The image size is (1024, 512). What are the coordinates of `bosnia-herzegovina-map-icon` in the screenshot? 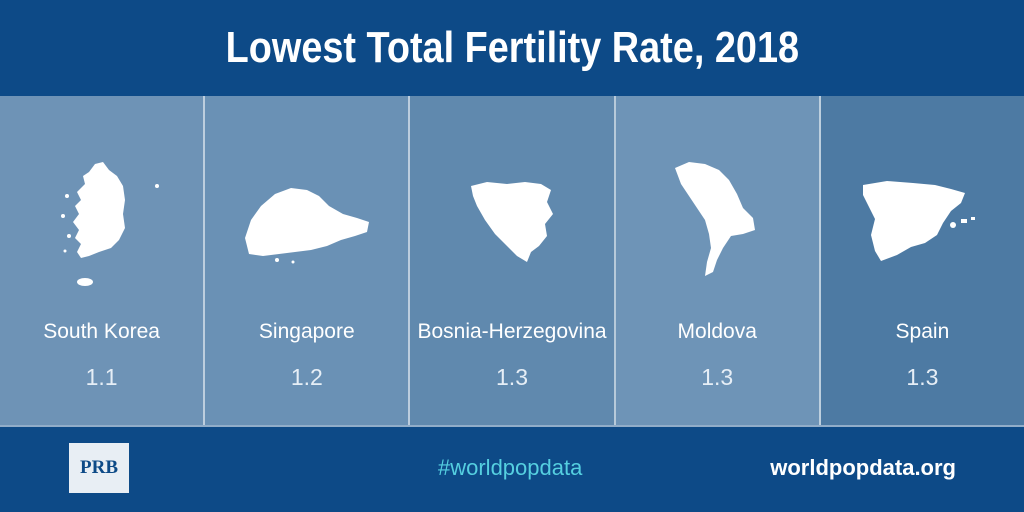 It's located at (511, 221).